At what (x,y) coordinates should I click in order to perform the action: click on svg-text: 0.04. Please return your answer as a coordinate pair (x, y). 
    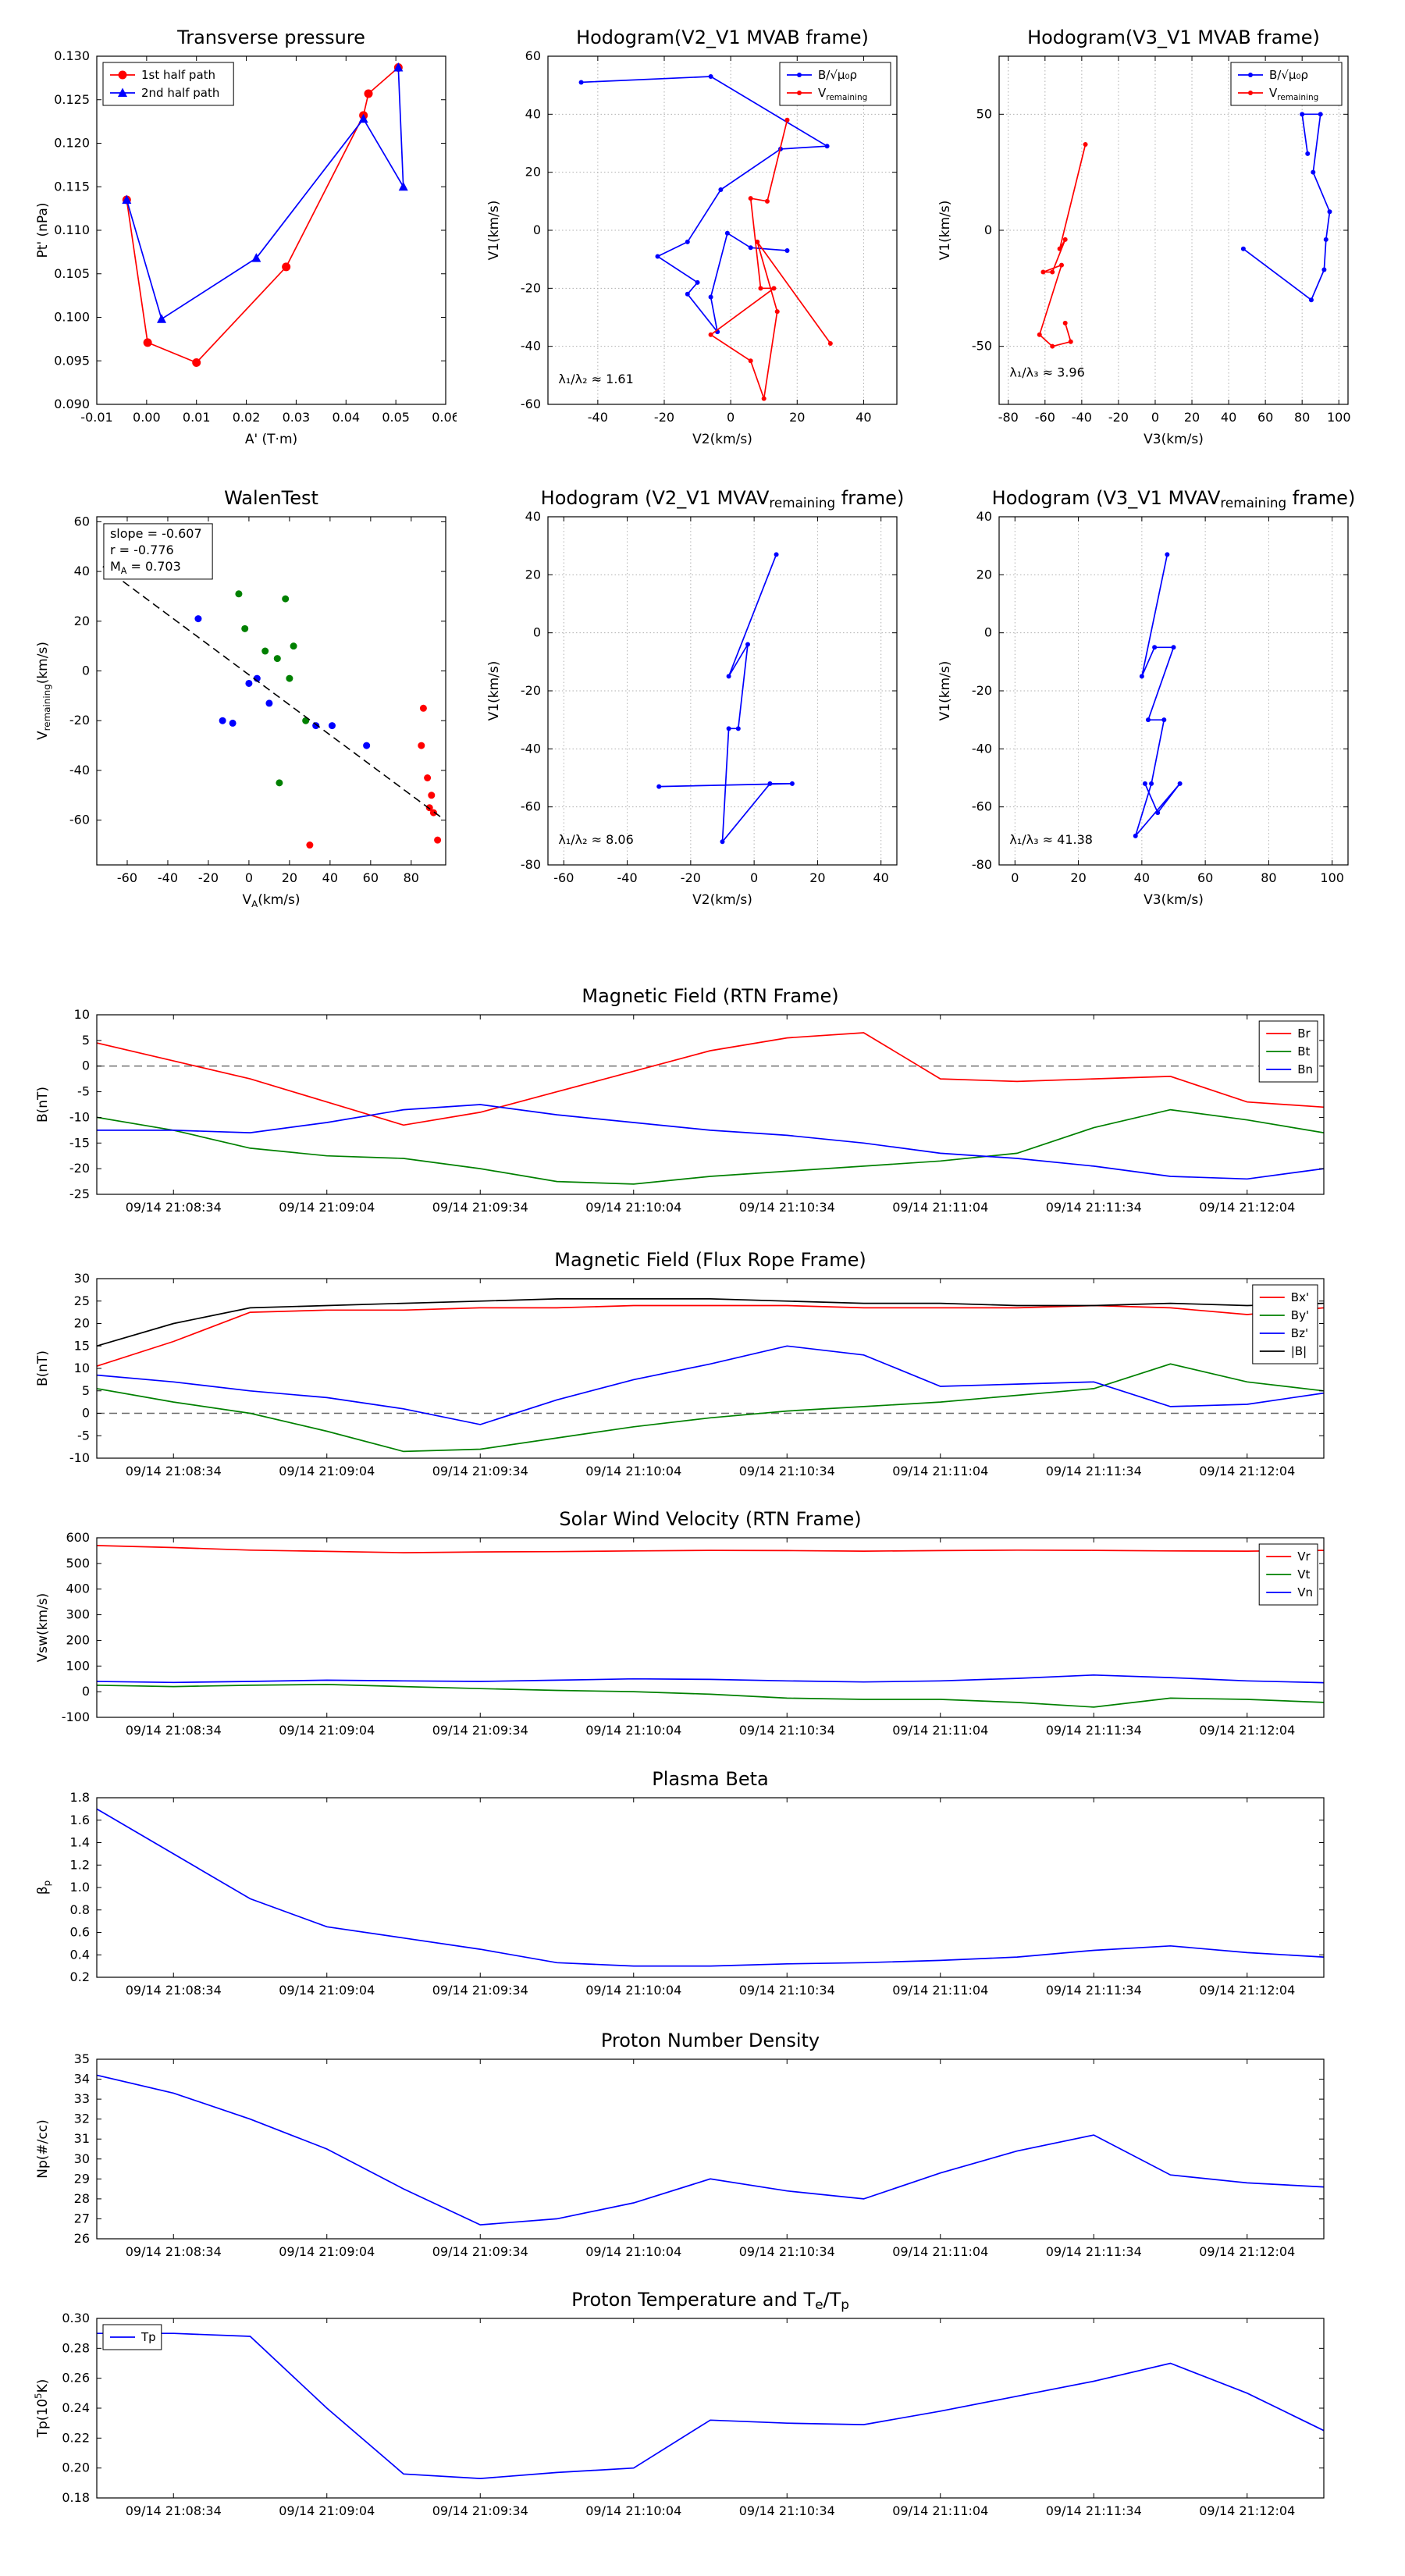
    Looking at the image, I should click on (346, 417).